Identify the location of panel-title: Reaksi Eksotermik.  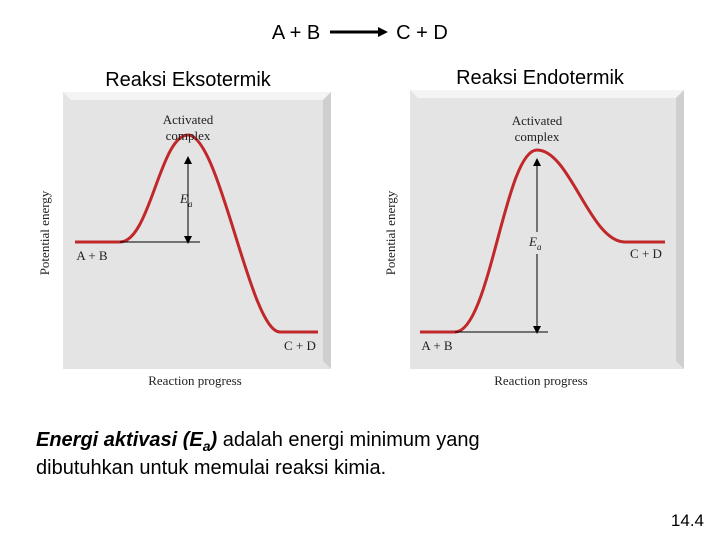
(188, 80).